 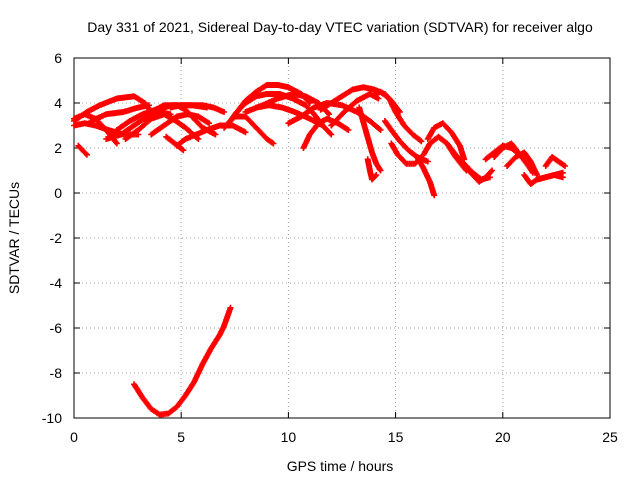 I want to click on y-tick-label: 0, so click(x=58, y=193).